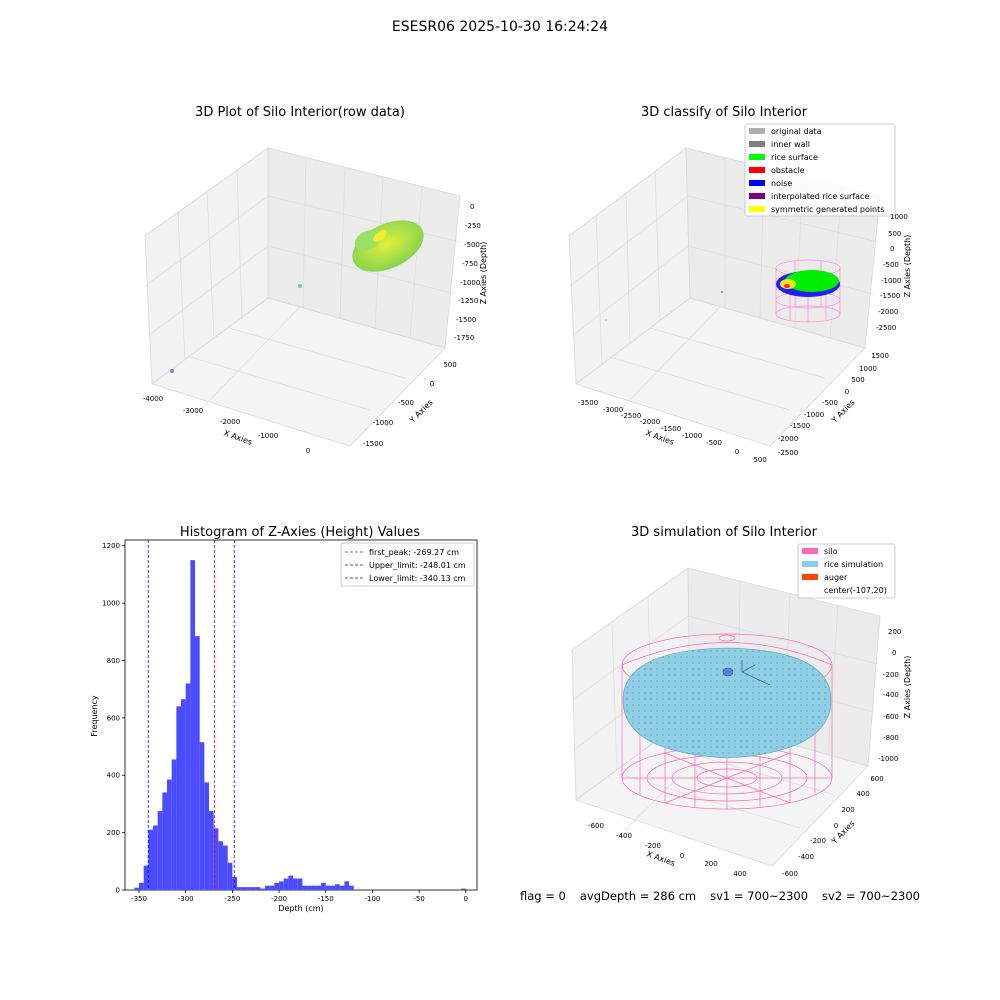 The height and width of the screenshot is (1000, 1000). Describe the element at coordinates (671, 429) in the screenshot. I see `classify-xtick: -1500` at that location.